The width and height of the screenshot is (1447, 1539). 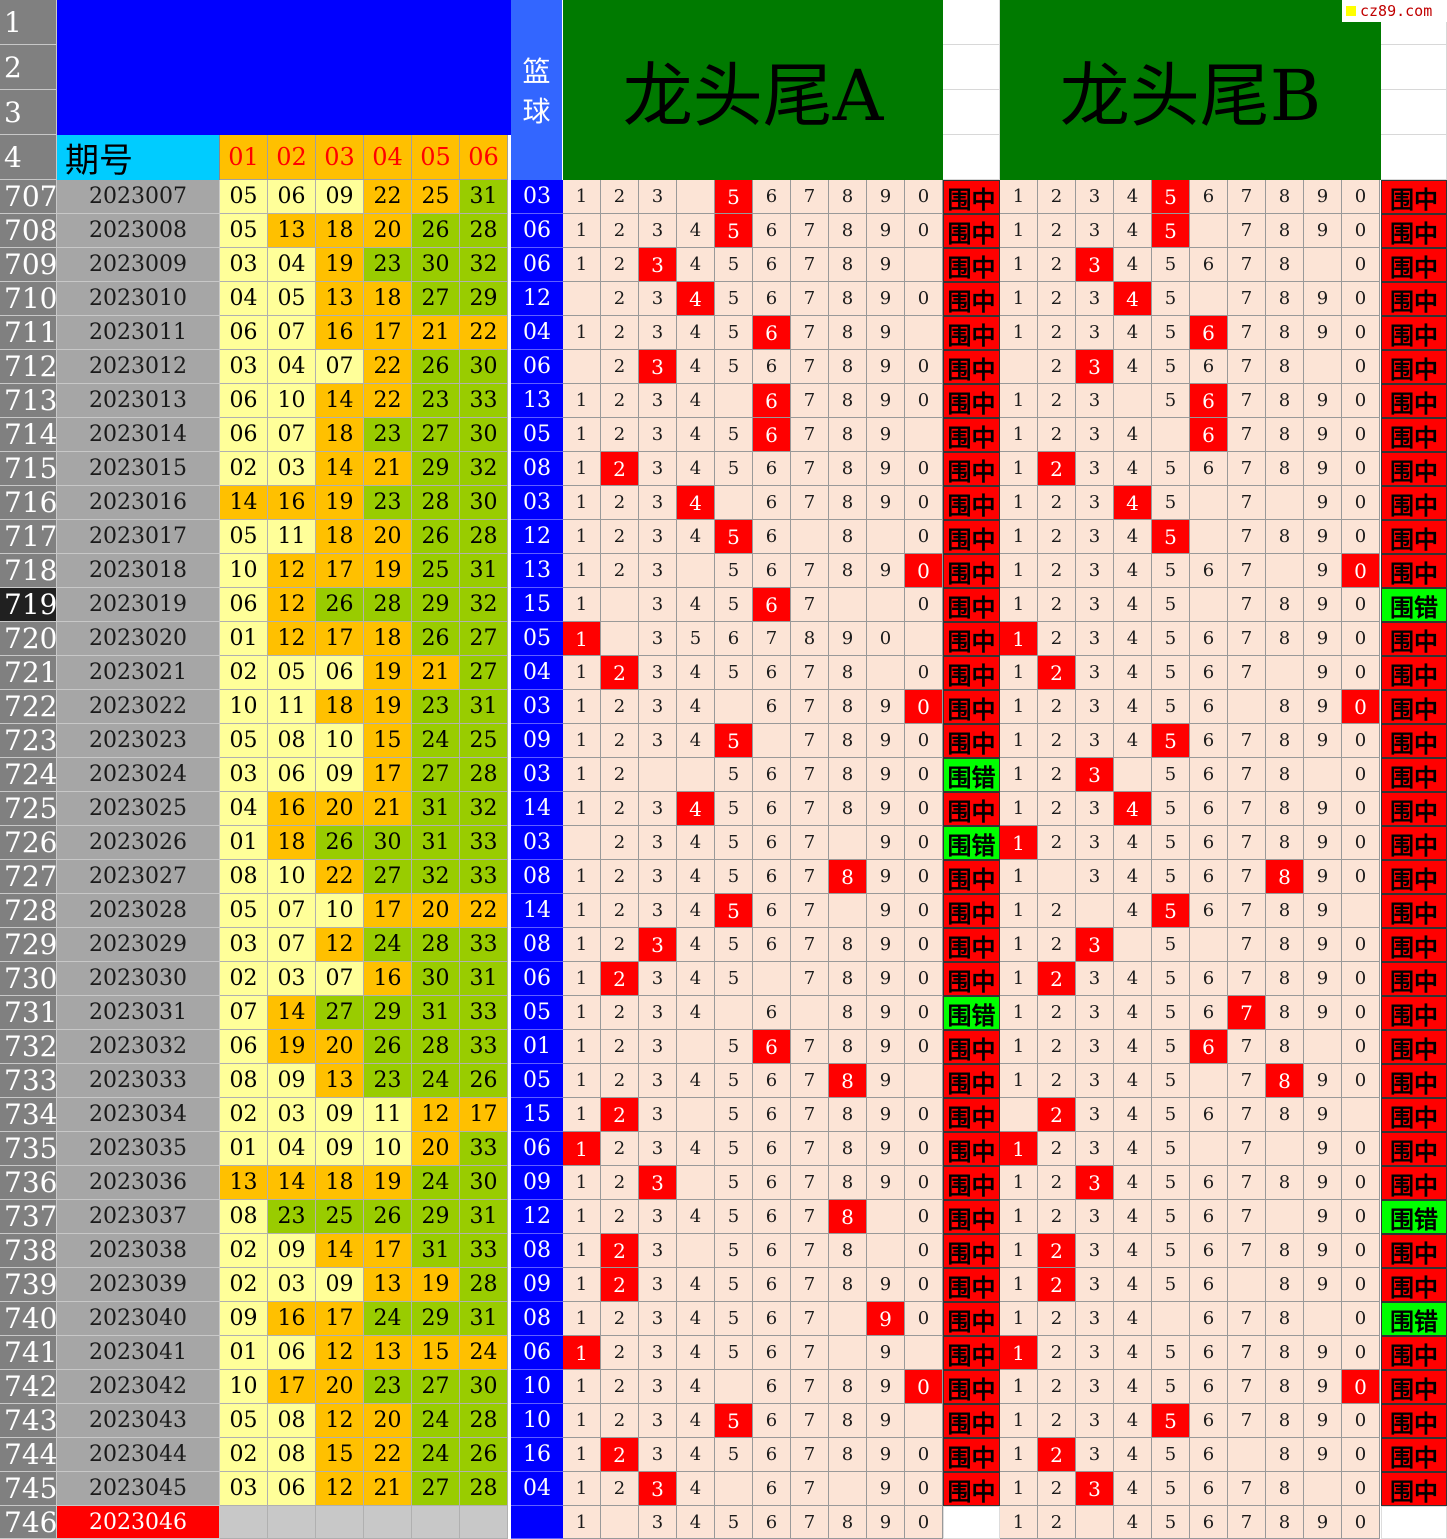 What do you see at coordinates (436, 367) in the screenshot?
I see `drawn-number-cell: 26` at bounding box center [436, 367].